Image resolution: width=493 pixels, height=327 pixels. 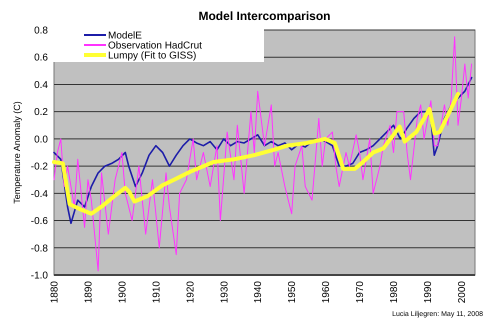 I want to click on y-tick-label: 0.6, so click(x=41, y=58).